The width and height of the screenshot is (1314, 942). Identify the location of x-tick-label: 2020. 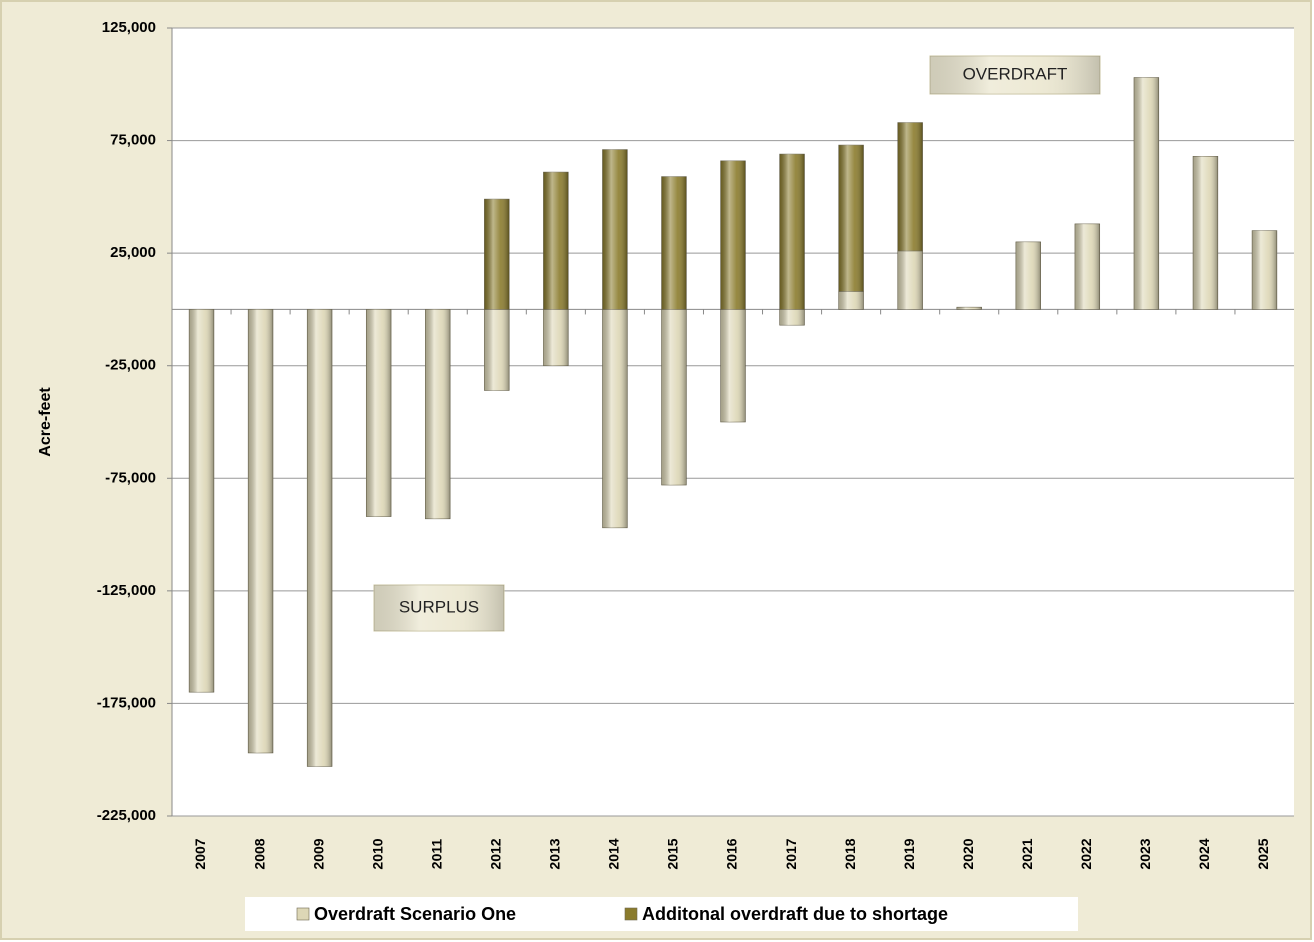
(968, 853).